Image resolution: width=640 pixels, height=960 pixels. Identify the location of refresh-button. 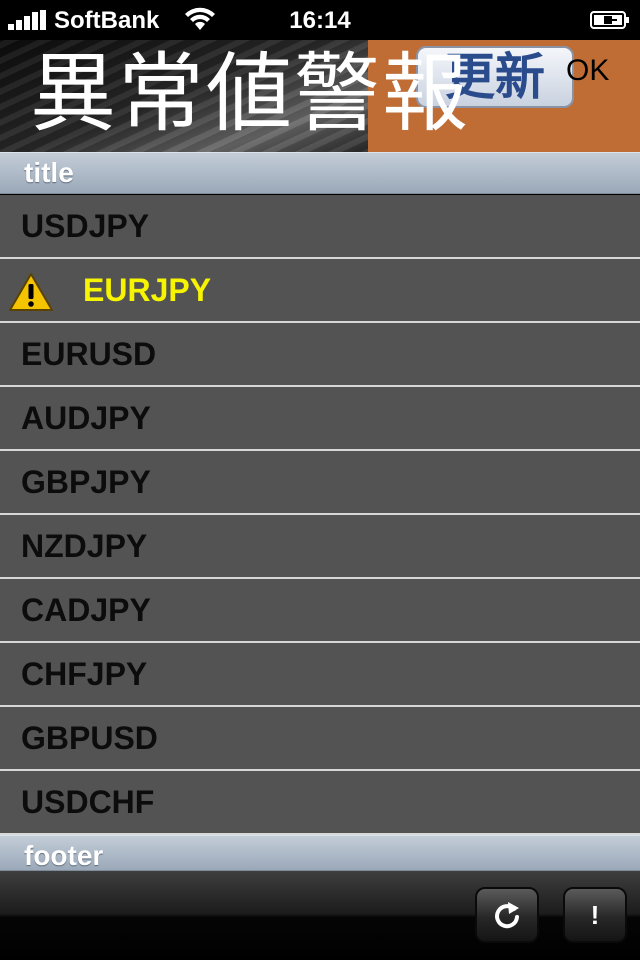
(507, 915).